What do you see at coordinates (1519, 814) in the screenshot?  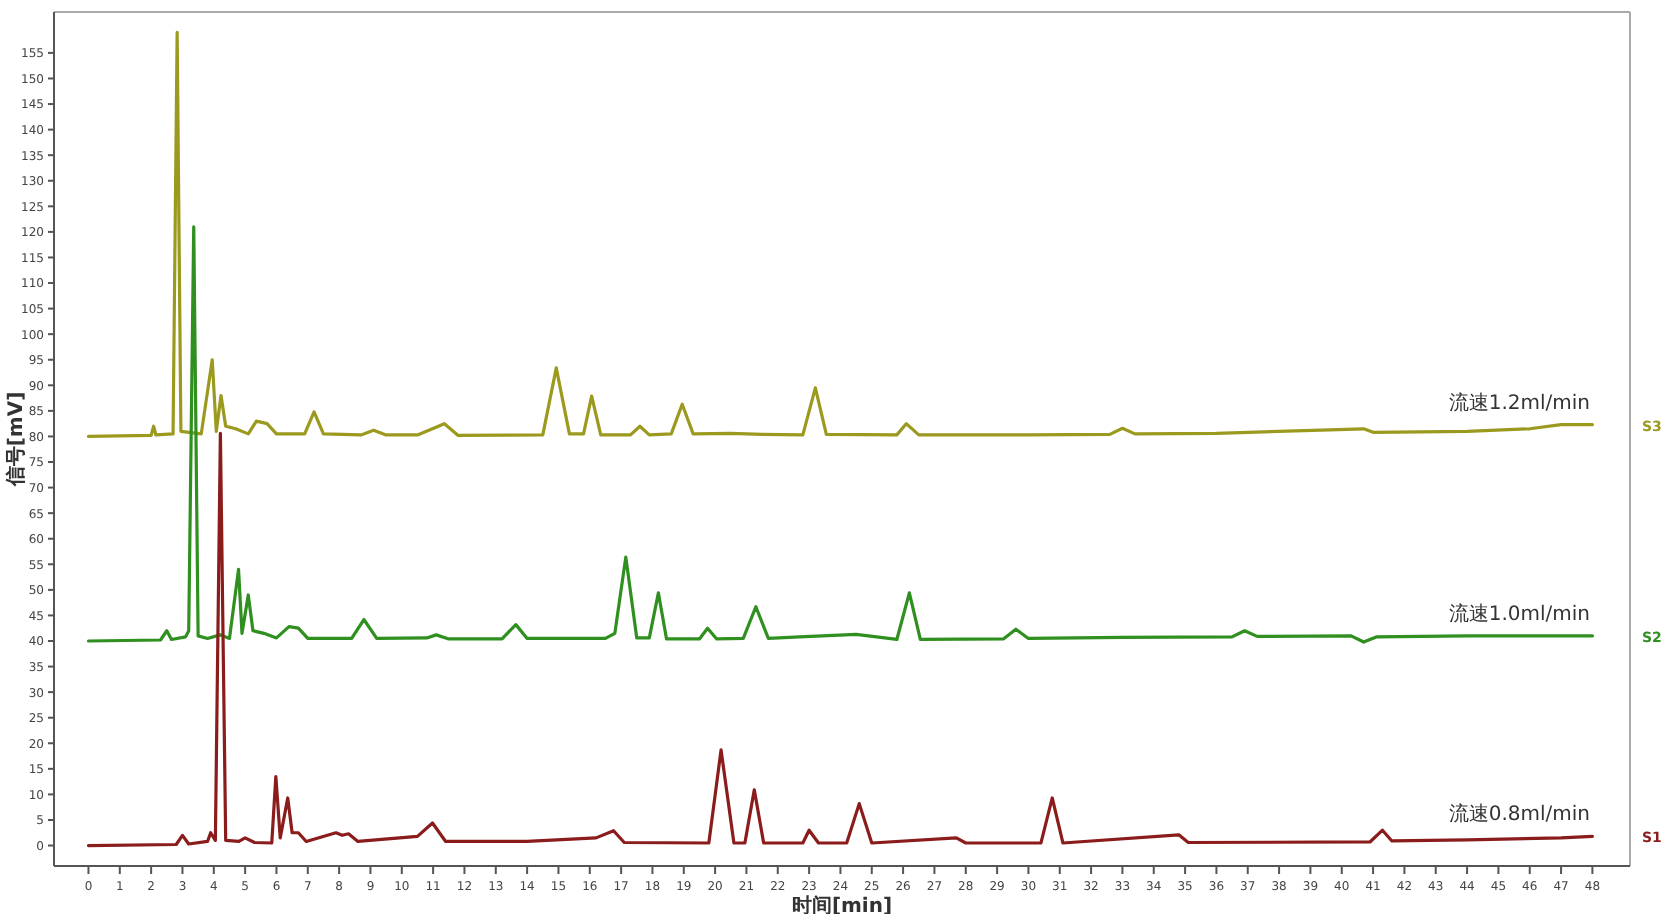 I see `annotation: 流速0.8ml/min` at bounding box center [1519, 814].